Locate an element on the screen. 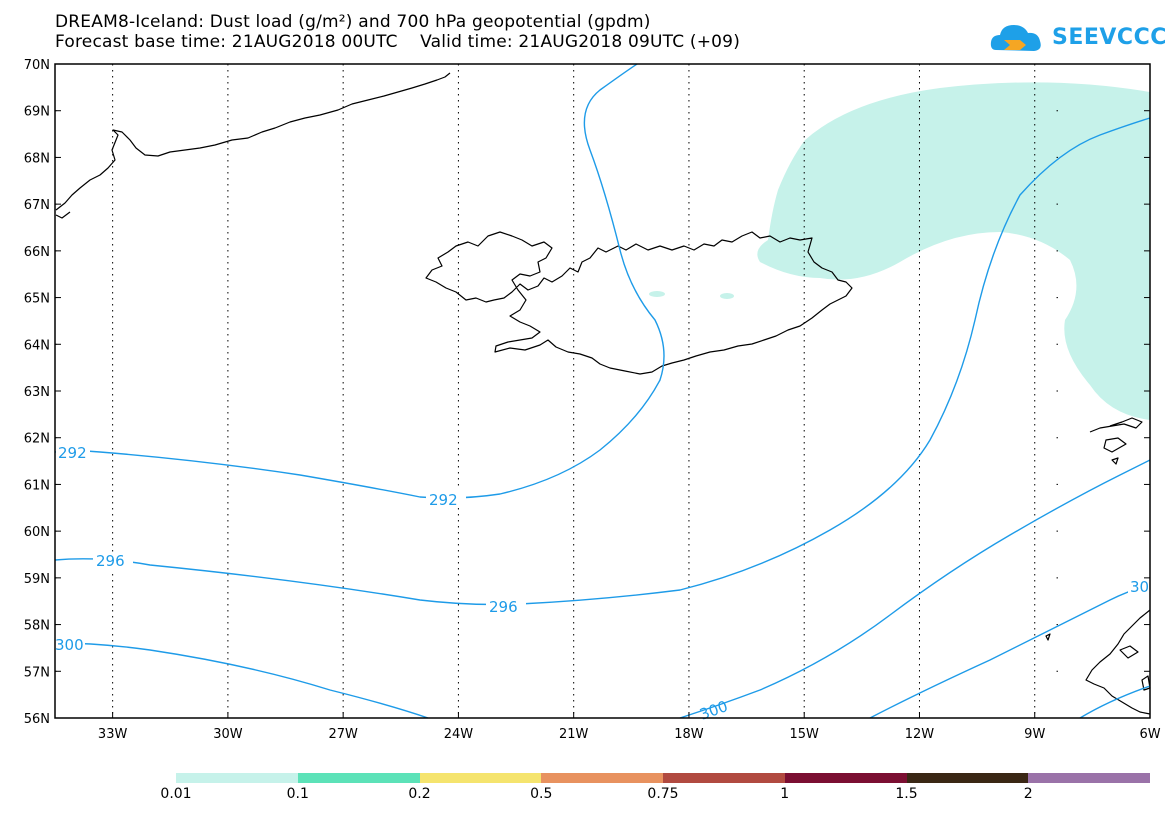 This screenshot has width=1175, height=815. longitude-label: 21W is located at coordinates (574, 734).